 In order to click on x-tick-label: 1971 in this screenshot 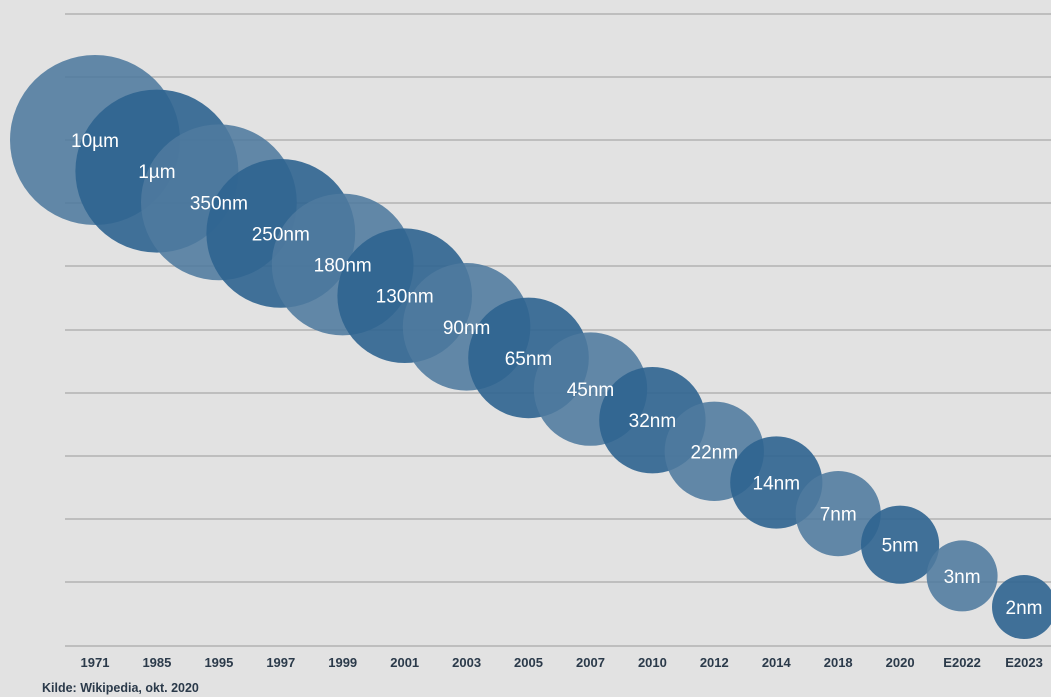, I will do `click(95, 662)`.